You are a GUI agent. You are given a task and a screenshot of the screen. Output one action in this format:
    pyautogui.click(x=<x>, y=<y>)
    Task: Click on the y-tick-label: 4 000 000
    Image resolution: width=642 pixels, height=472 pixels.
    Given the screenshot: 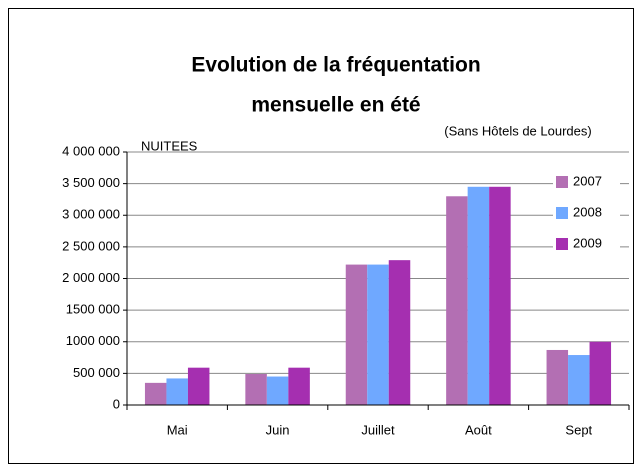 What is the action you would take?
    pyautogui.click(x=91, y=150)
    